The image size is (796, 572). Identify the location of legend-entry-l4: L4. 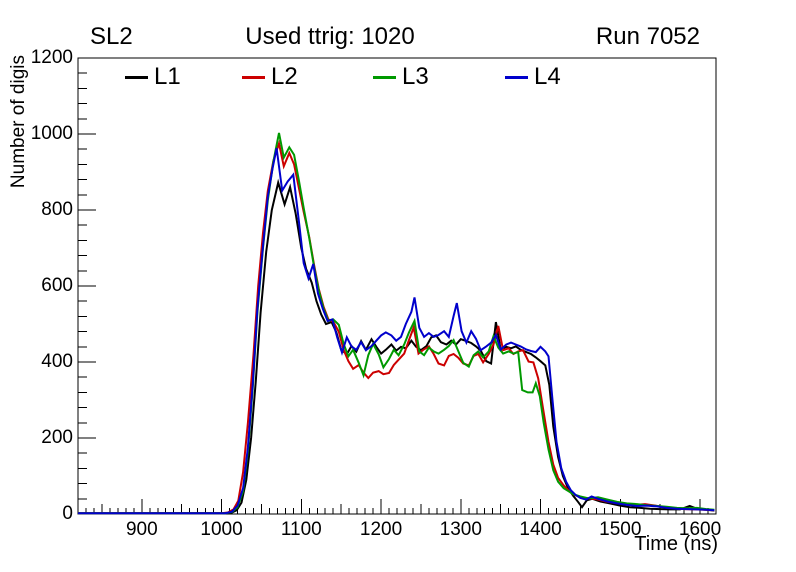
(533, 77).